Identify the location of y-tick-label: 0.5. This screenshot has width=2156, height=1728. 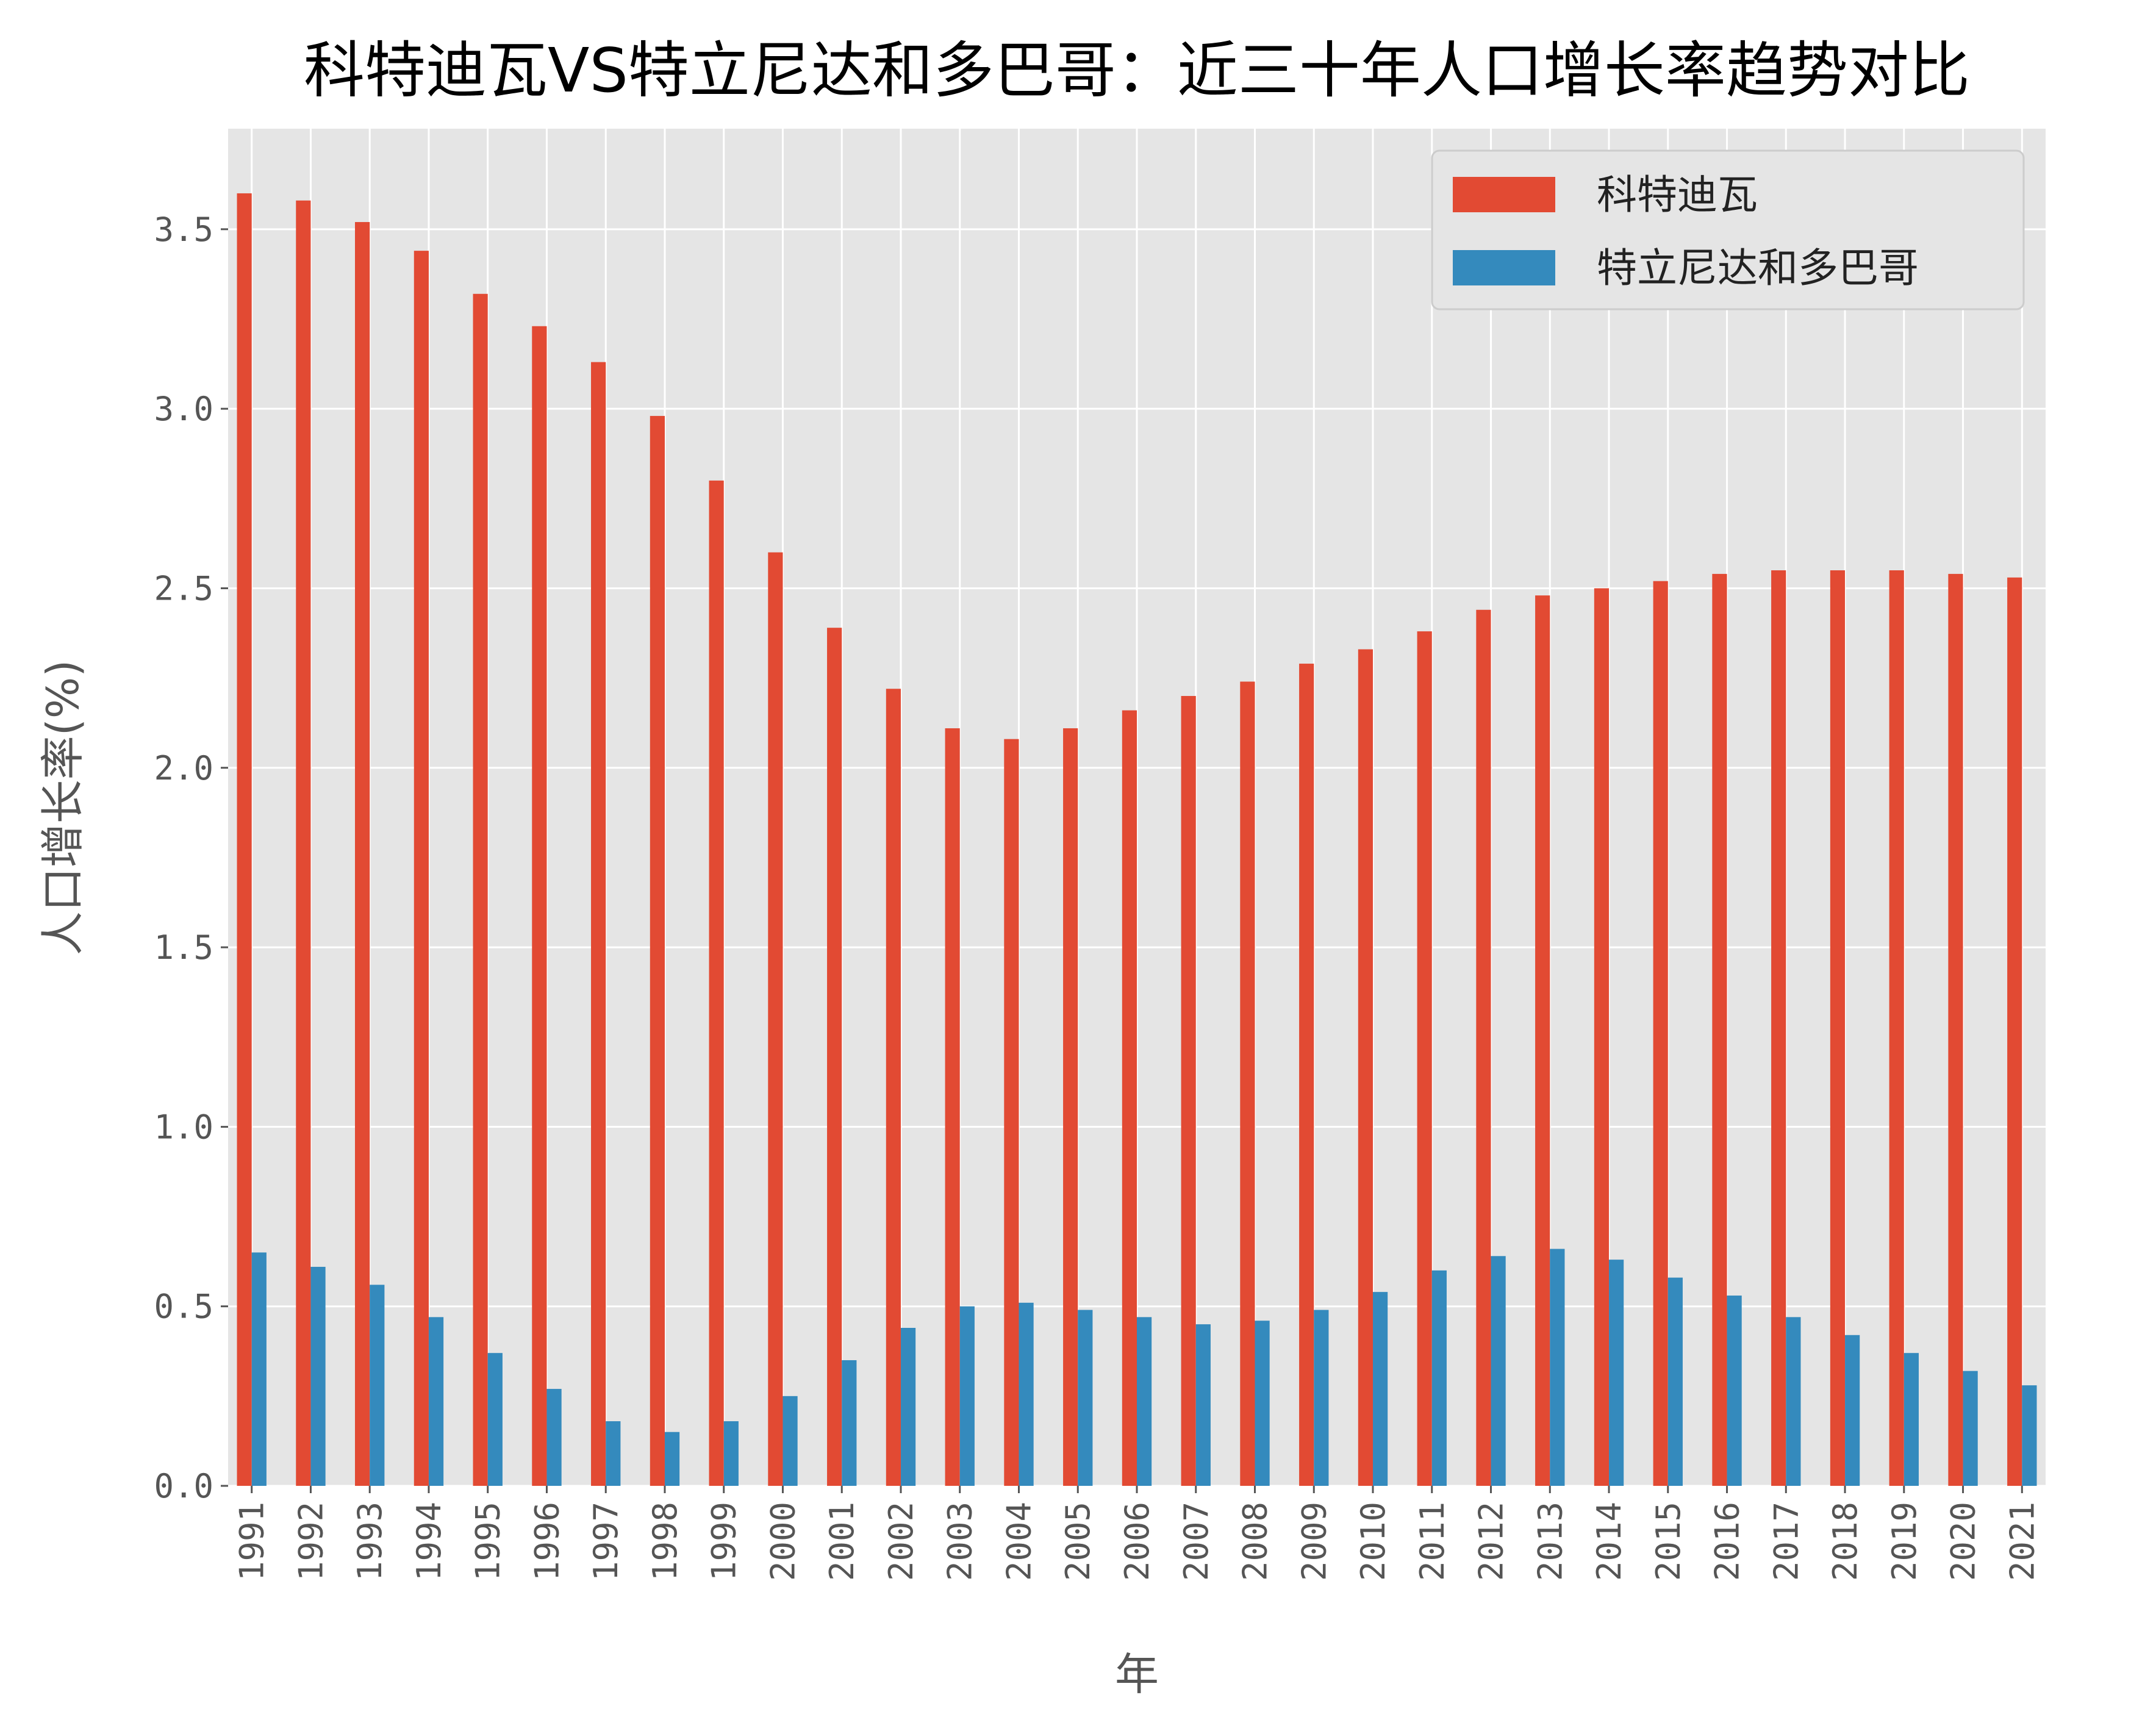
(183, 1307).